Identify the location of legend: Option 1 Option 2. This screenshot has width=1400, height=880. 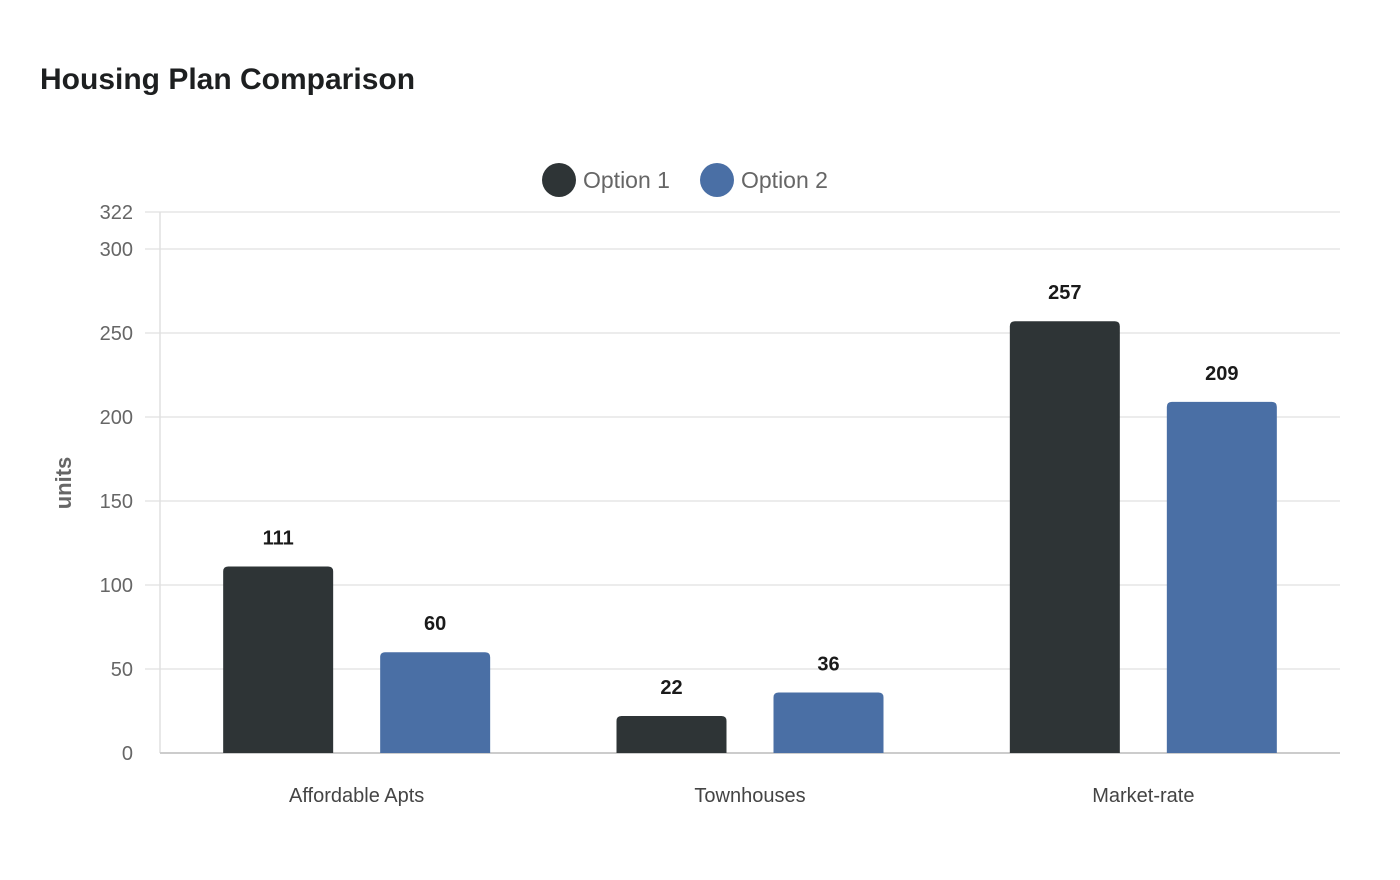
(685, 180).